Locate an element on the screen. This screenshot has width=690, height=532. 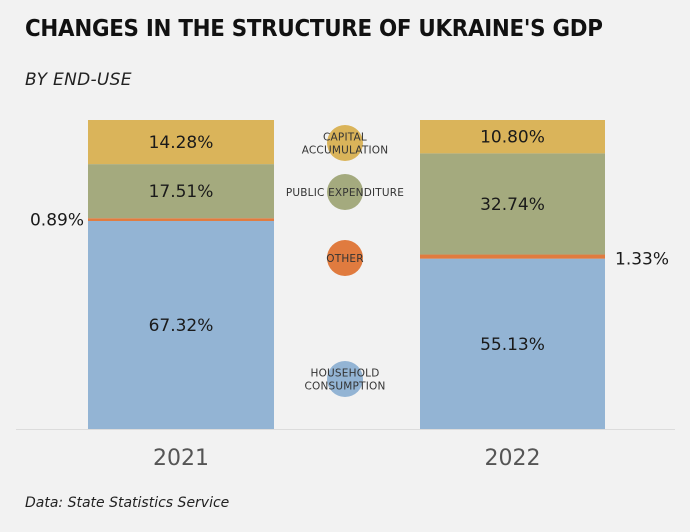
source-note: Data: State Statistics Service is located at coordinates (127, 503).